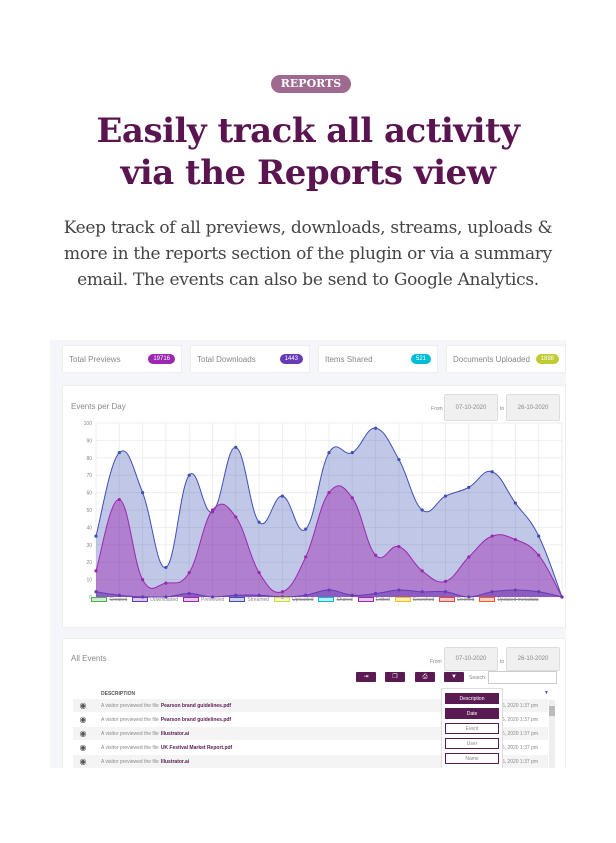  What do you see at coordinates (472, 728) in the screenshot?
I see `column-toggle-event: Event` at bounding box center [472, 728].